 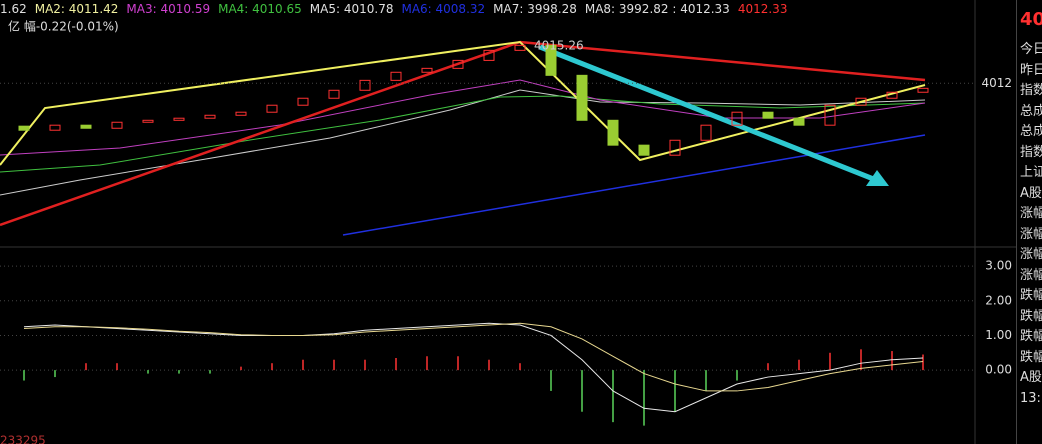 I want to click on ma-label: MA5: 4010.78, so click(x=352, y=9).